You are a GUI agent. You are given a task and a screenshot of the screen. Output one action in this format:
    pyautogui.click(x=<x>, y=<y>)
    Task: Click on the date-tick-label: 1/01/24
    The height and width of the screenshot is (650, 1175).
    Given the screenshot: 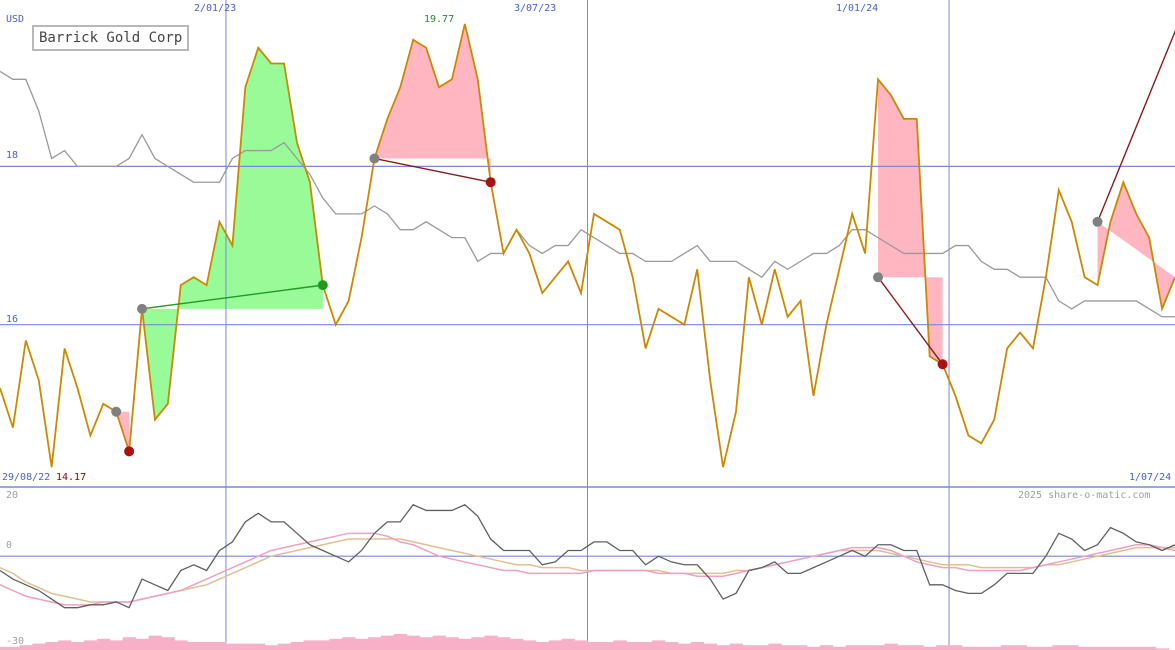 What is the action you would take?
    pyautogui.click(x=857, y=8)
    